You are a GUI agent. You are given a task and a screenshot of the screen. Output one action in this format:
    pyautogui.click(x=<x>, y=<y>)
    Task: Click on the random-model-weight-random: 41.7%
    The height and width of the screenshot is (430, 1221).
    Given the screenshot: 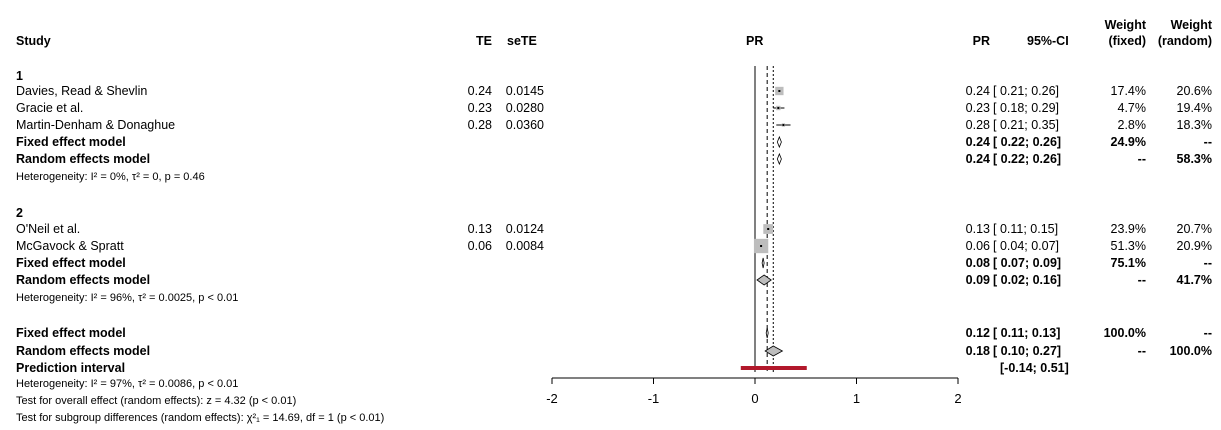 What is the action you would take?
    pyautogui.click(x=1194, y=280)
    